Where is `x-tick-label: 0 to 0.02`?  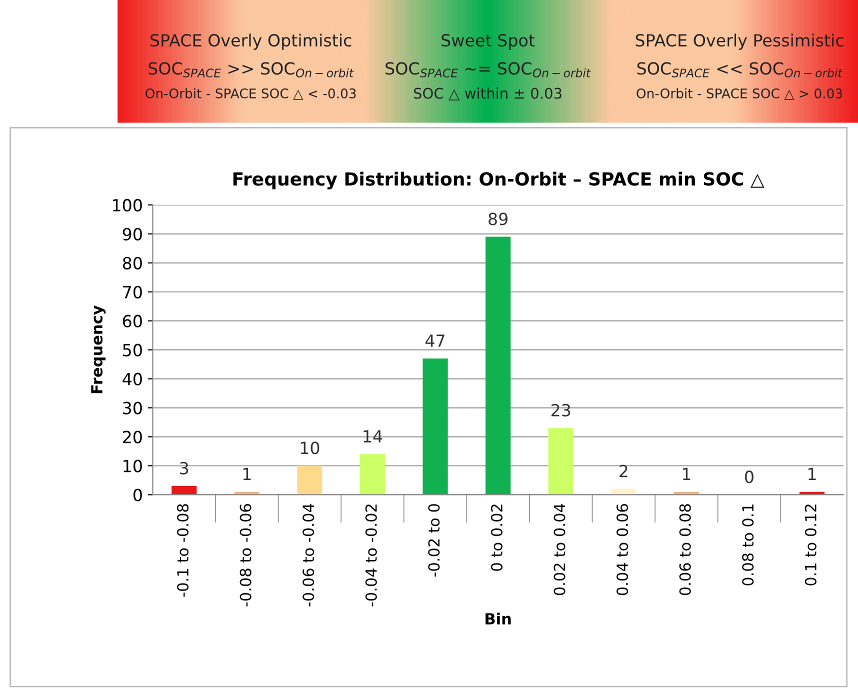
x-tick-label: 0 to 0.02 is located at coordinates (496, 537).